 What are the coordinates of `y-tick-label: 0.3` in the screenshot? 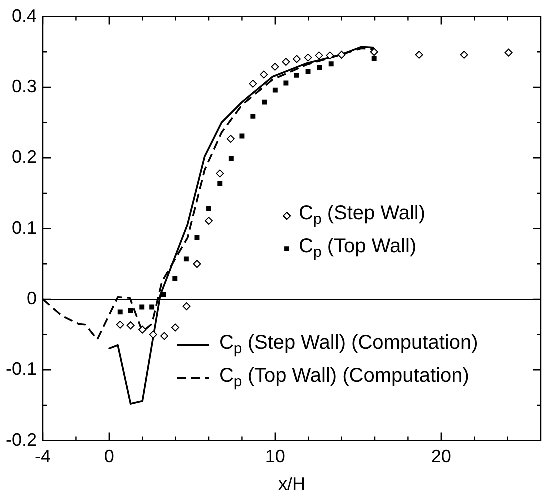 It's located at (25, 86).